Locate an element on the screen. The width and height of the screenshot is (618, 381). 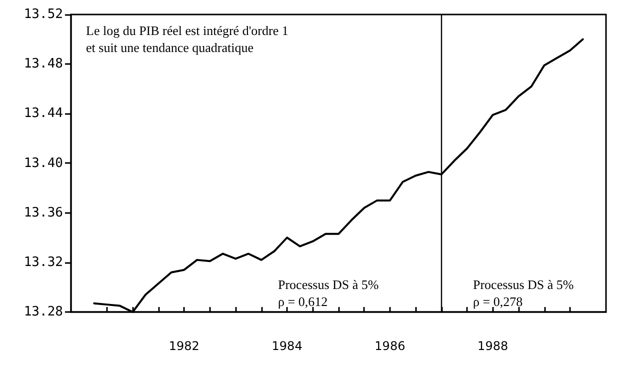
y-tick-label: 13.40 is located at coordinates (43, 163).